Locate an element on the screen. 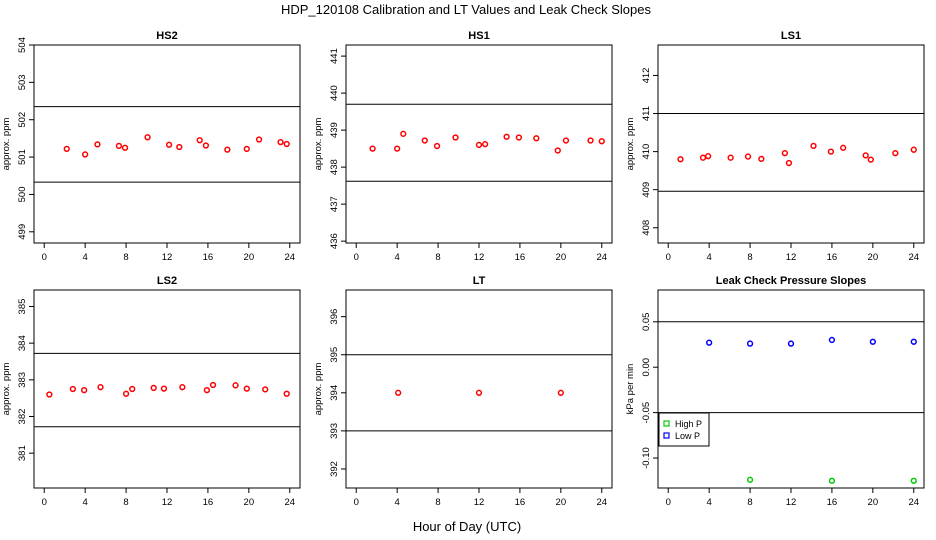 This screenshot has height=540, width=936. y-tick-label: 385 is located at coordinates (22, 307).